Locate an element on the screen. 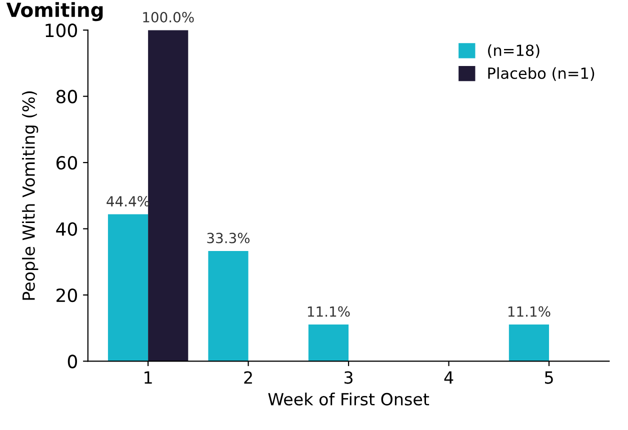  data-label: 100.0% is located at coordinates (168, 17).